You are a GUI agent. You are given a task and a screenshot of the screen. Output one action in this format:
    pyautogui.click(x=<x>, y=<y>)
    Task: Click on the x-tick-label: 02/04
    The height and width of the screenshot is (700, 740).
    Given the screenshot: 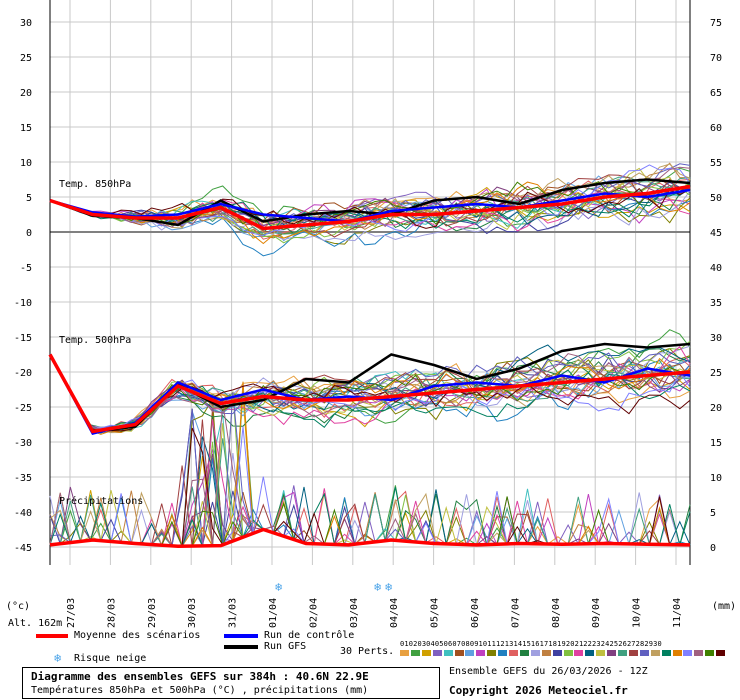 What is the action you would take?
    pyautogui.click(x=313, y=613)
    